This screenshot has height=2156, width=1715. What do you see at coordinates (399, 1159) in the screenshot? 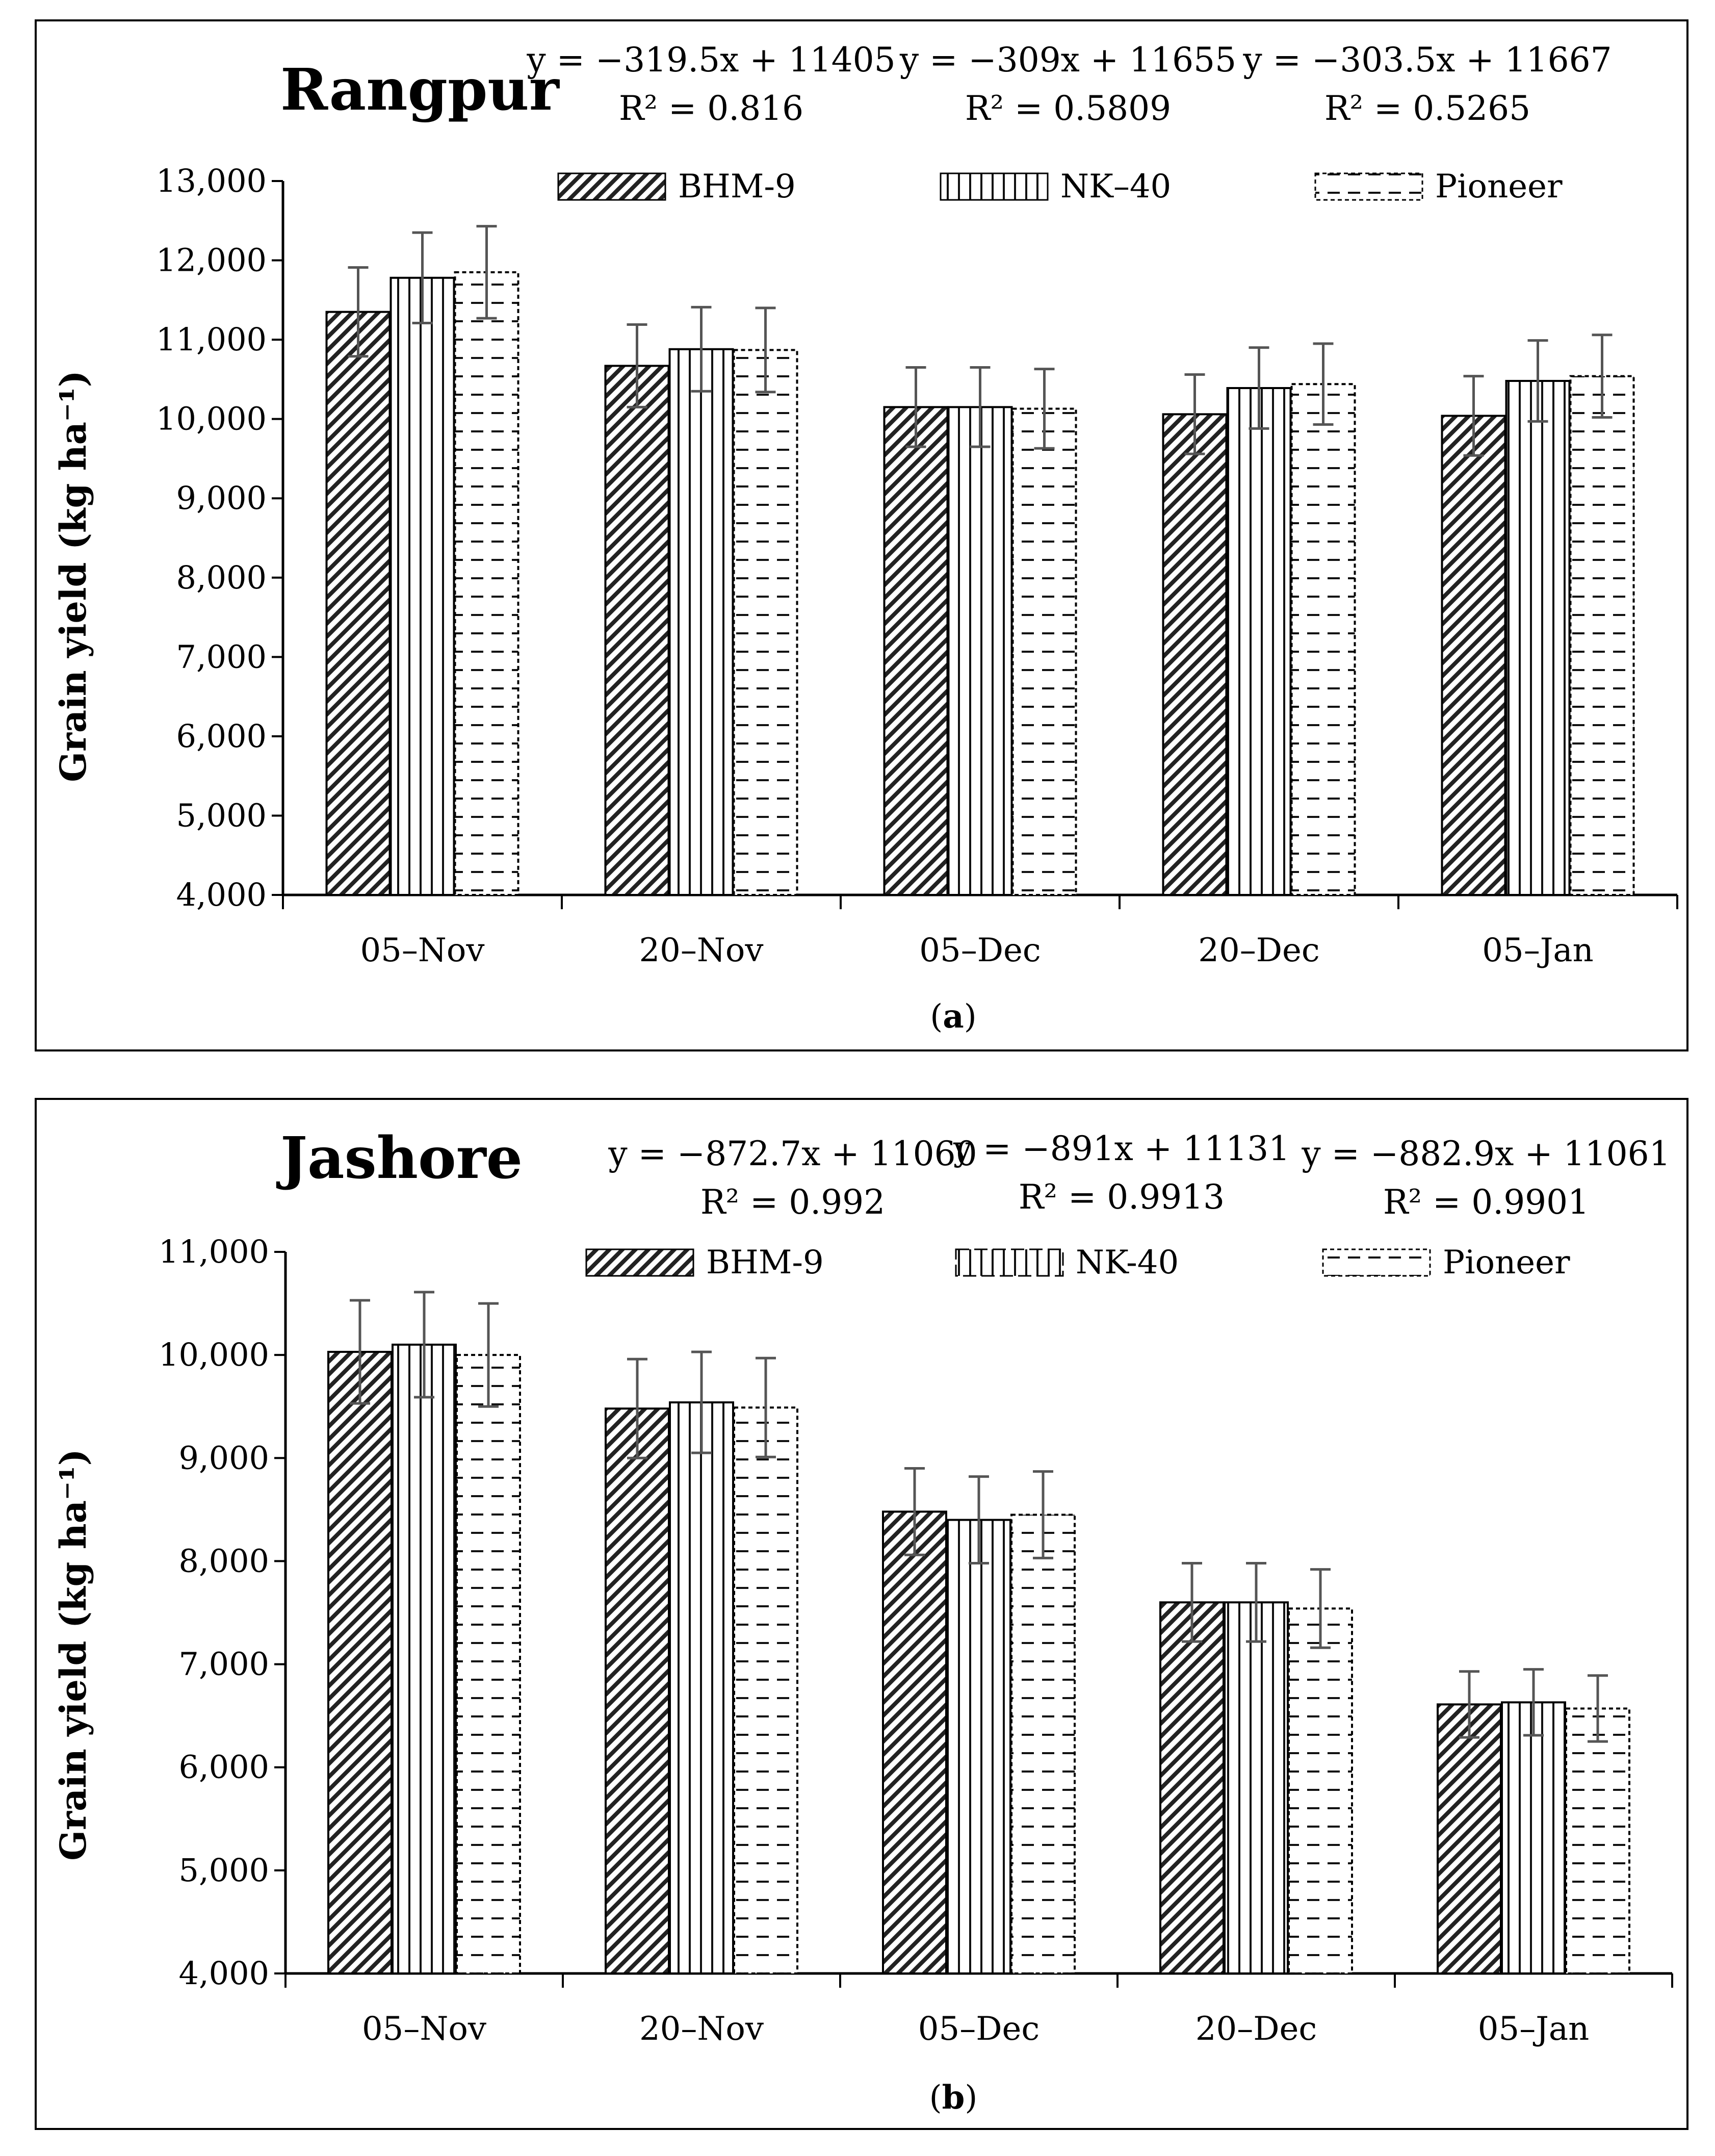
I see `chart-title: Jashore` at bounding box center [399, 1159].